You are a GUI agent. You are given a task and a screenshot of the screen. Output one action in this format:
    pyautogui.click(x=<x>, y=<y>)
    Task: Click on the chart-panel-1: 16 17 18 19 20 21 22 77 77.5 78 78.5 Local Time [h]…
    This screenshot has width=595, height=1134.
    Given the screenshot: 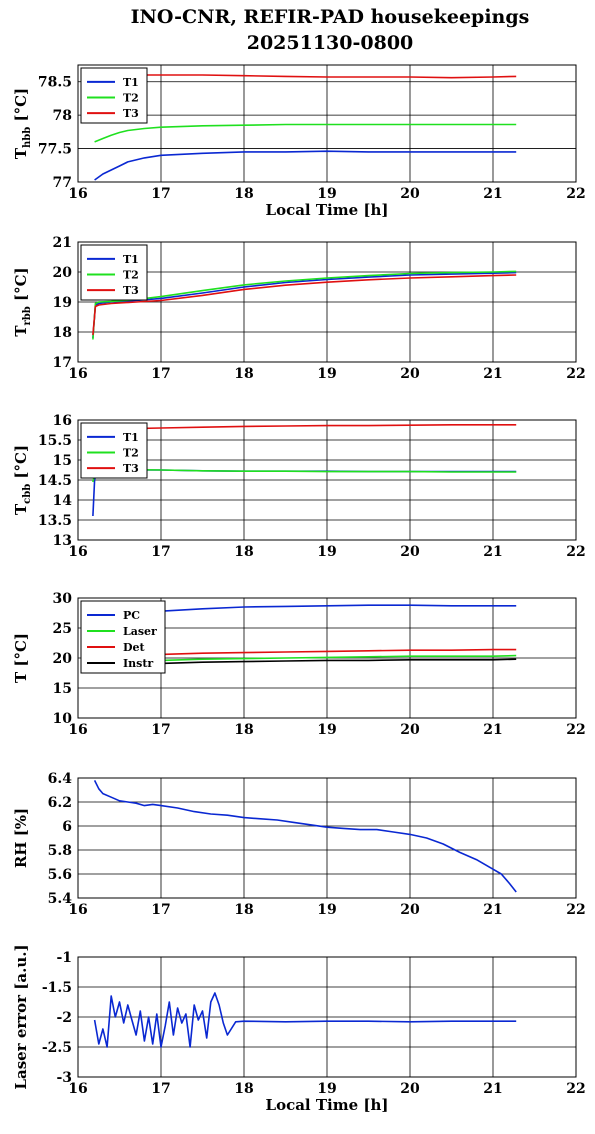 What is the action you would take?
    pyautogui.click(x=299, y=141)
    